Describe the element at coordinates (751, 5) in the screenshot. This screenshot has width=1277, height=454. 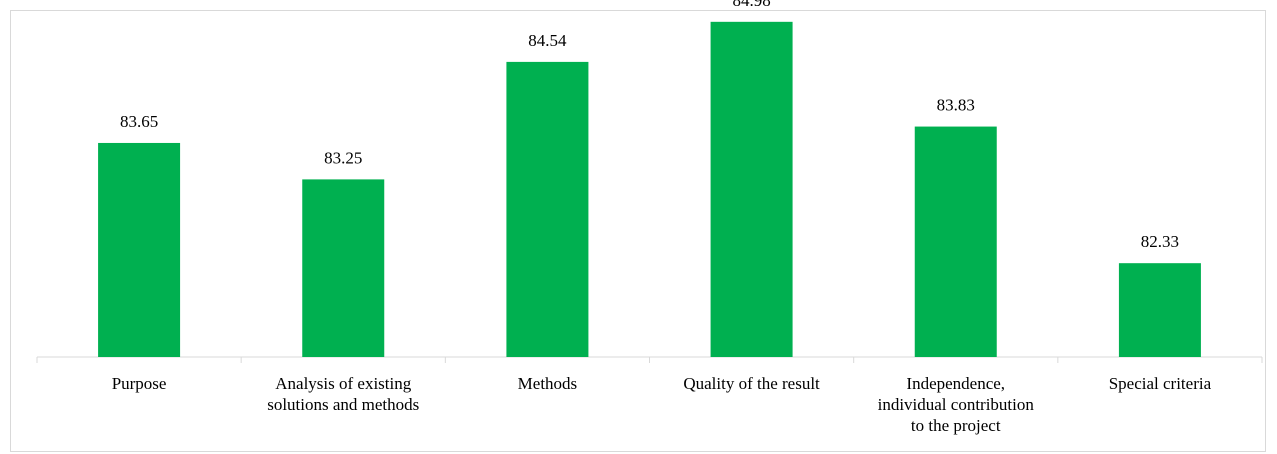
I see `data-label: 84.98` at that location.